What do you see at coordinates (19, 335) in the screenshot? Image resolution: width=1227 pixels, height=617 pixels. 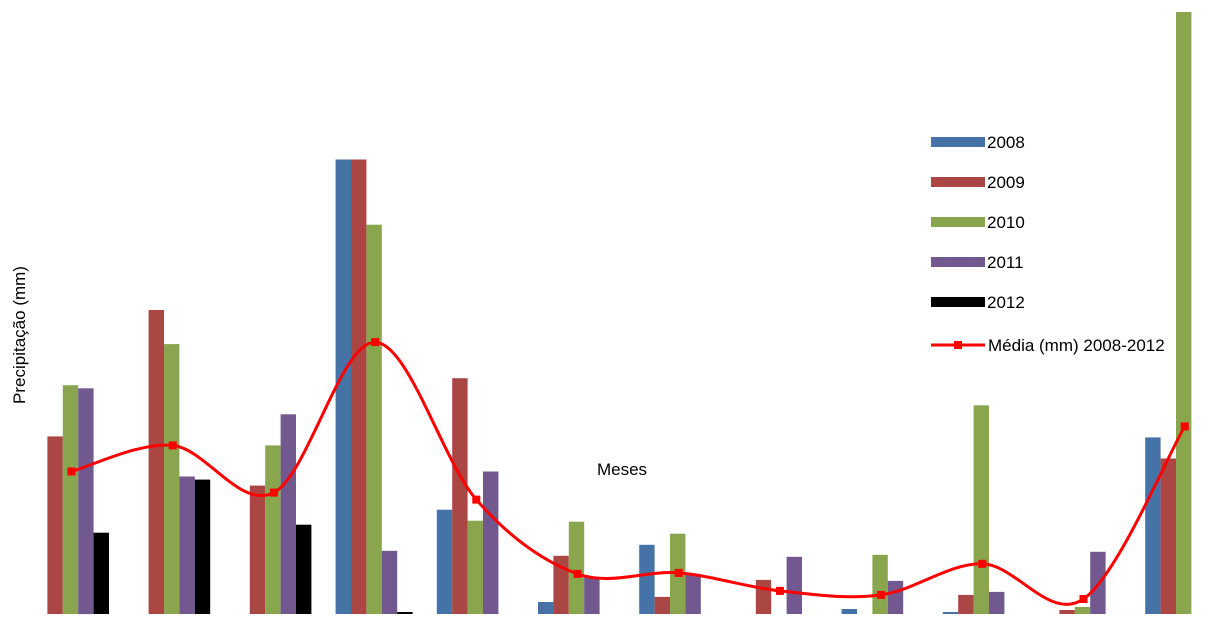 I see `y-axis-label: Precipitação (mm)` at bounding box center [19, 335].